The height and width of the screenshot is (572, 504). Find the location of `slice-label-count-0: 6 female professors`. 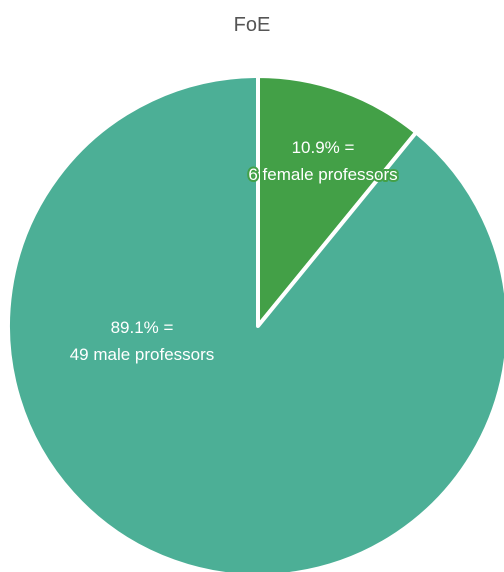

slice-label-count-0: 6 female professors is located at coordinates (322, 174).